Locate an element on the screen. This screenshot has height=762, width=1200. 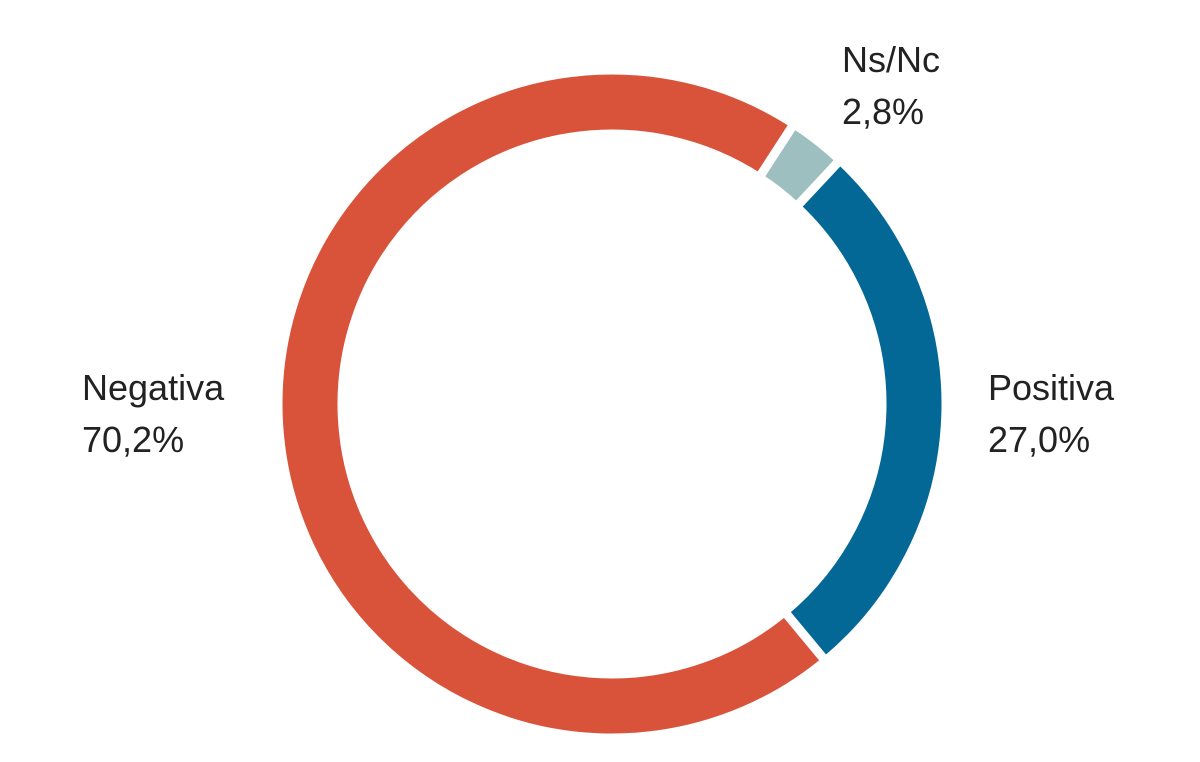
slice-value-label: 2,8% is located at coordinates (883, 111).